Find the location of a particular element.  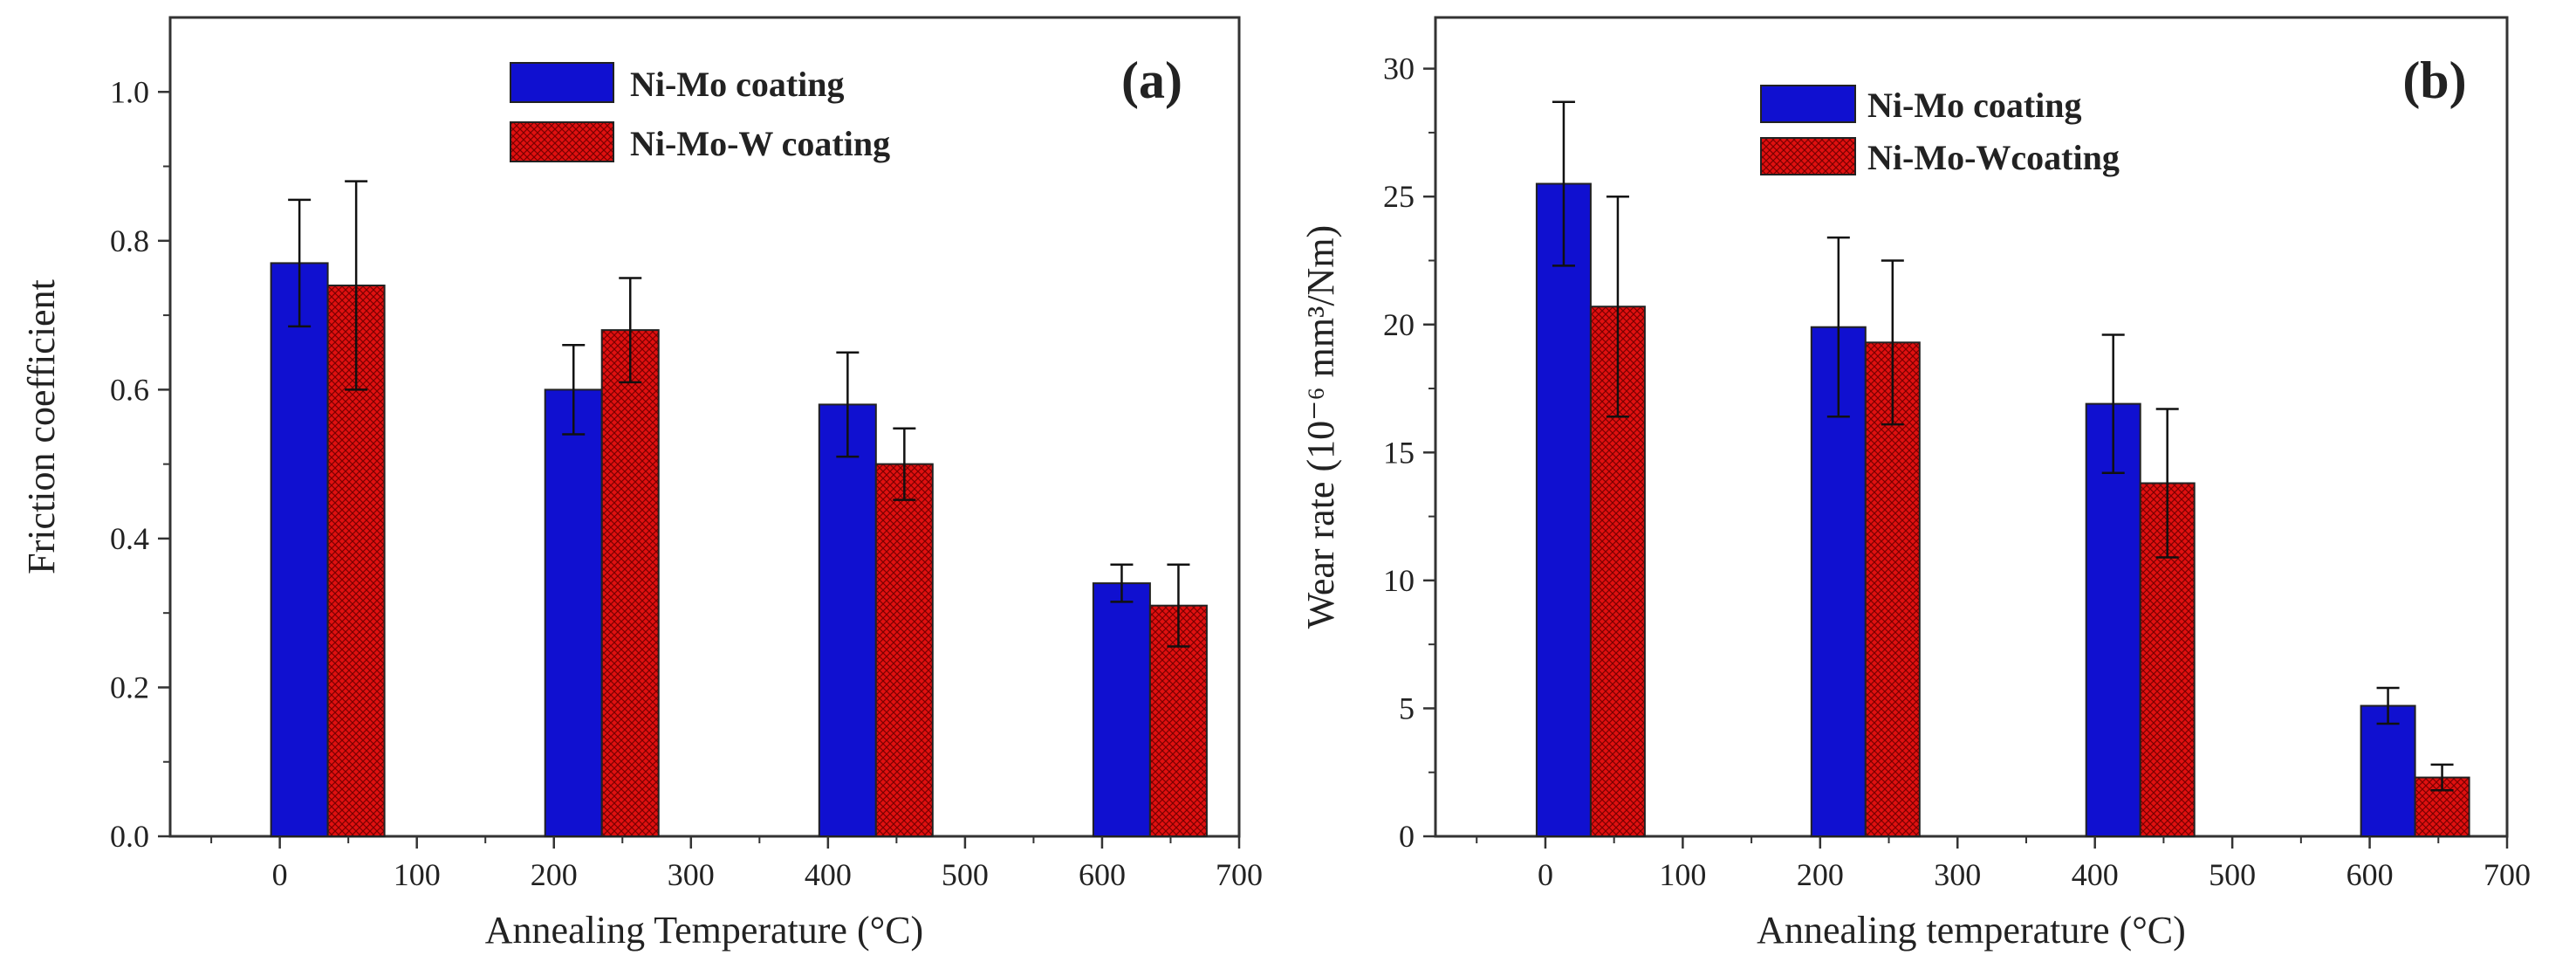

y-tick-label: 0.4 is located at coordinates (129, 538).